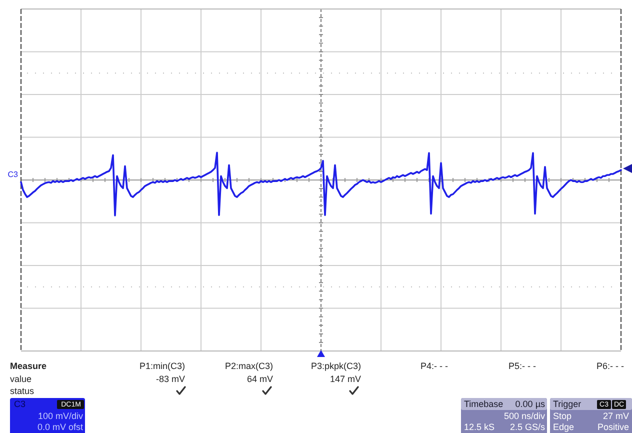 The height and width of the screenshot is (433, 632). What do you see at coordinates (567, 404) in the screenshot?
I see `text: Trigger` at bounding box center [567, 404].